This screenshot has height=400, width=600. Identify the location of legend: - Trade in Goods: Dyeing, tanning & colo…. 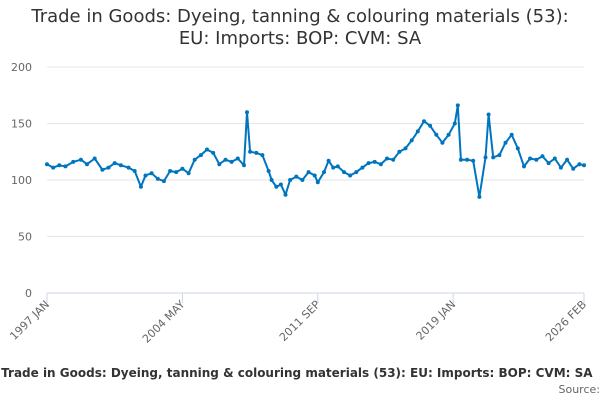
(300, 373).